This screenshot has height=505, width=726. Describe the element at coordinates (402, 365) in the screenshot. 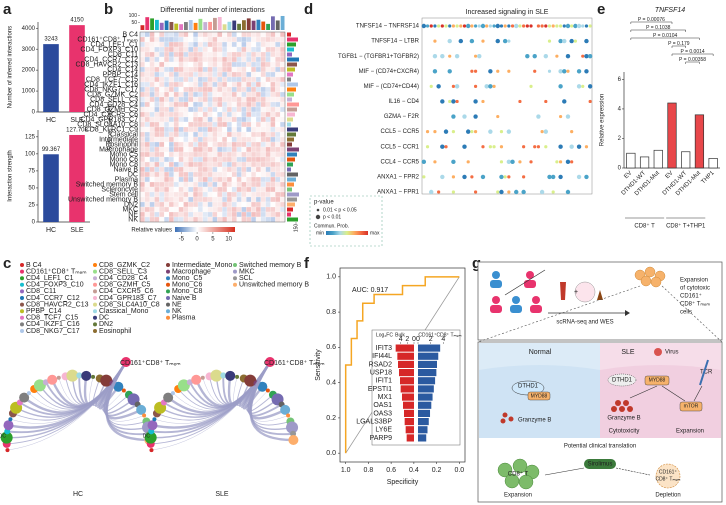

I see `plot-frame` at that location.